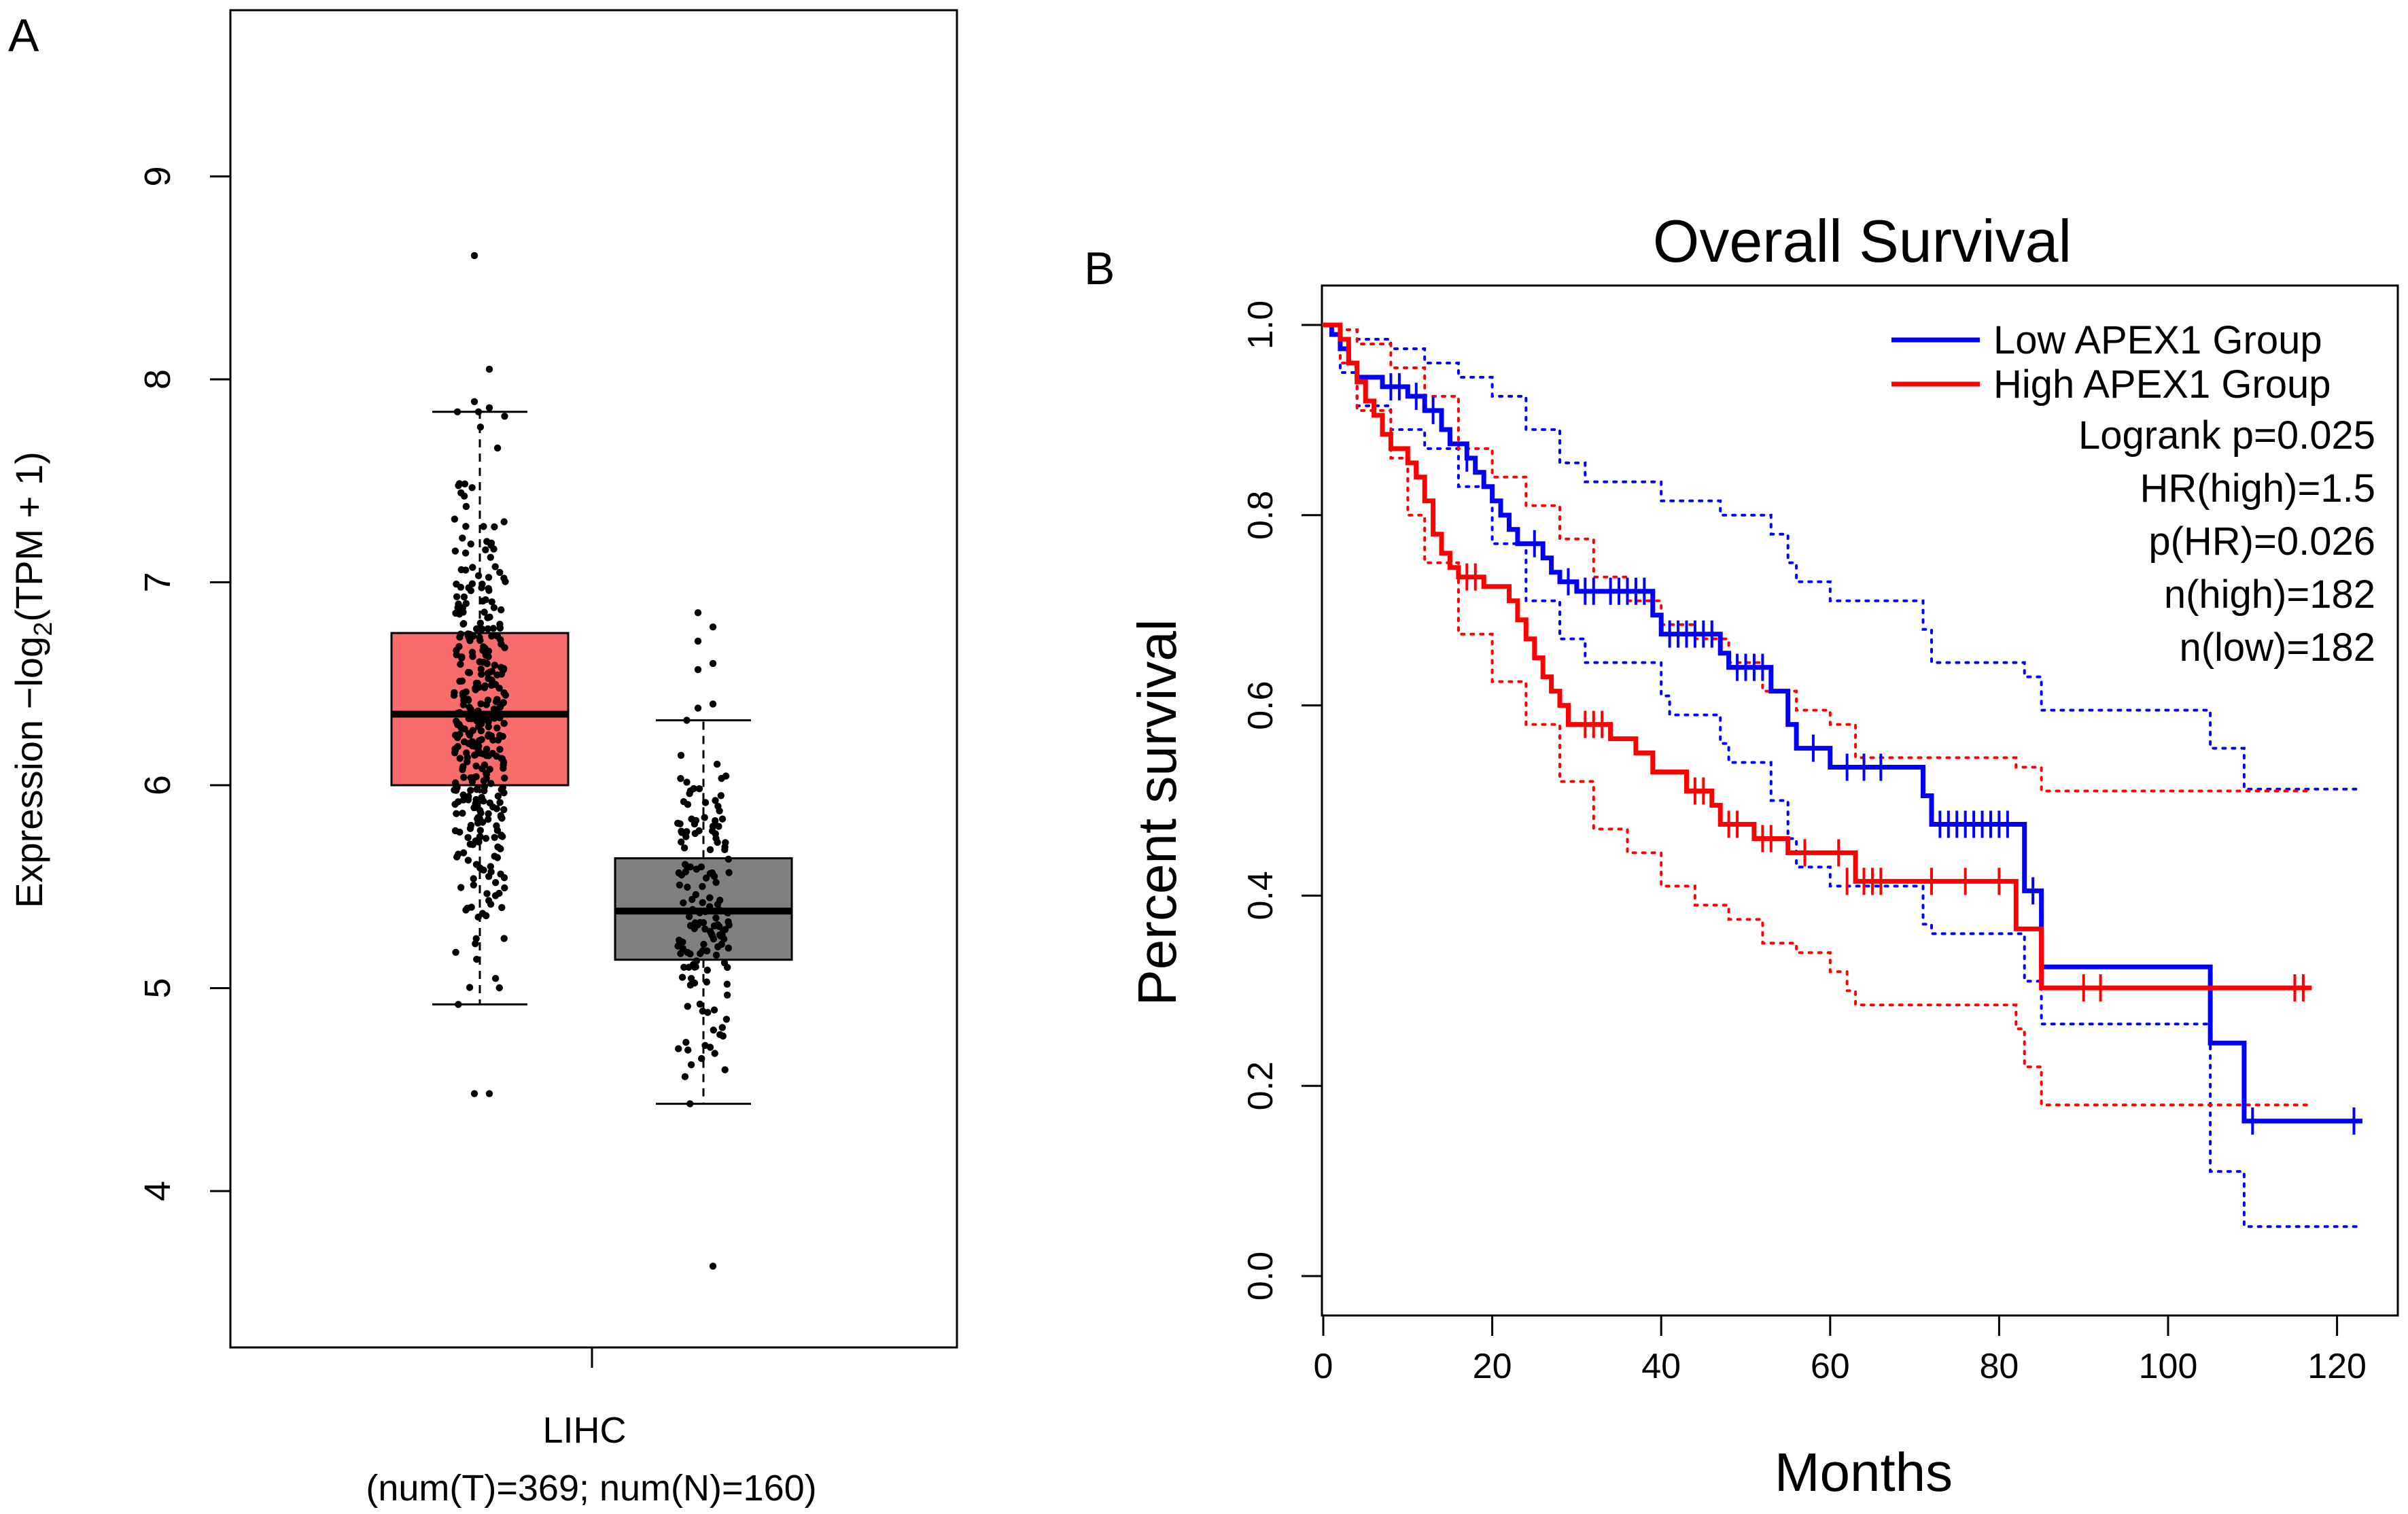  Describe the element at coordinates (24, 35) in the screenshot. I see `panel-a-label: A` at that location.